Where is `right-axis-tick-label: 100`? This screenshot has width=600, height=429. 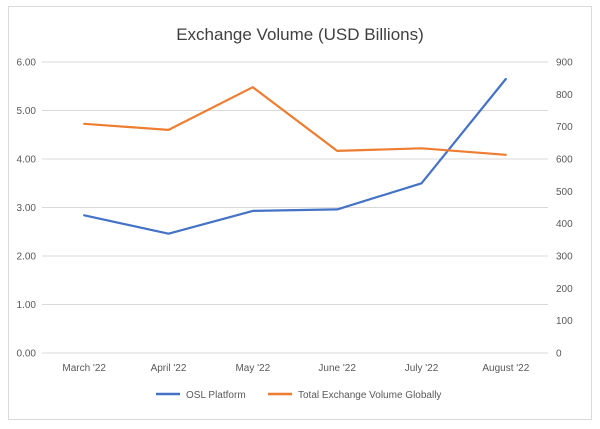
right-axis-tick-label: 100 is located at coordinates (564, 321).